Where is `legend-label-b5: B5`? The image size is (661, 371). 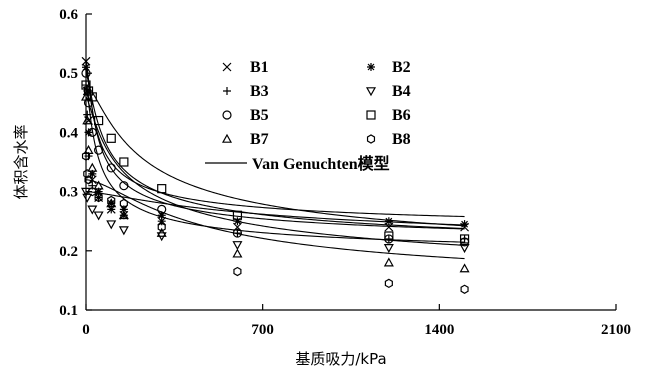
legend-label-b5: B5 is located at coordinates (259, 115).